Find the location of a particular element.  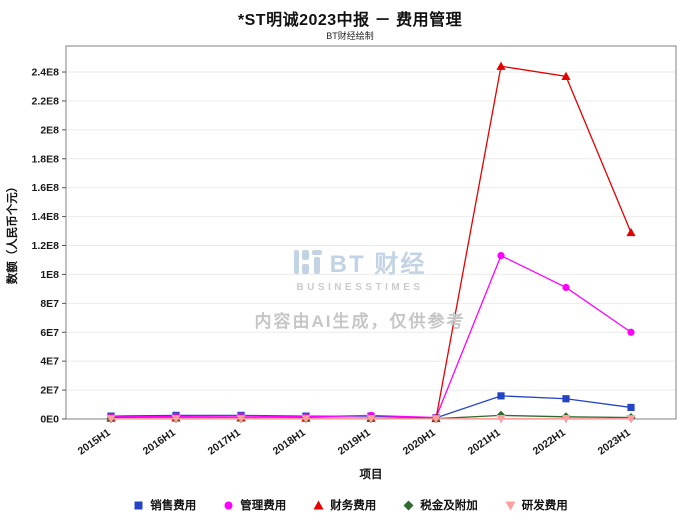

legend-item: 管理费用 is located at coordinates (254, 505).